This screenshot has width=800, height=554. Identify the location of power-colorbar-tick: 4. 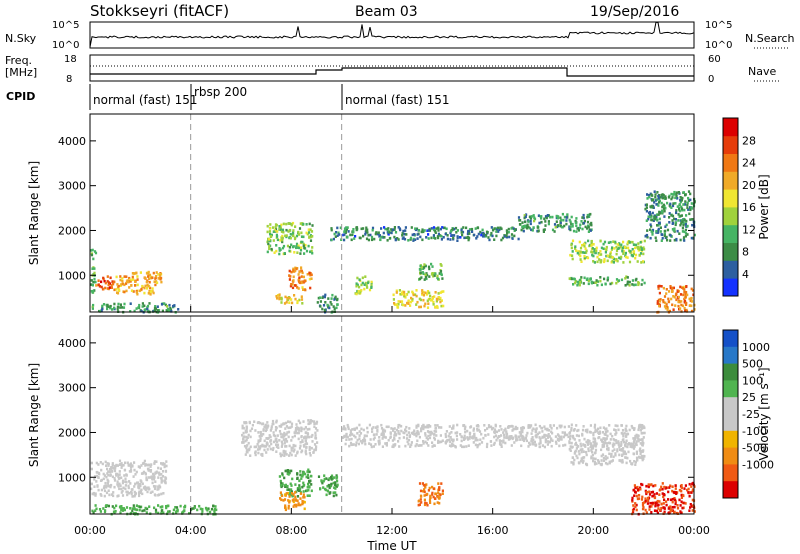
(745, 274).